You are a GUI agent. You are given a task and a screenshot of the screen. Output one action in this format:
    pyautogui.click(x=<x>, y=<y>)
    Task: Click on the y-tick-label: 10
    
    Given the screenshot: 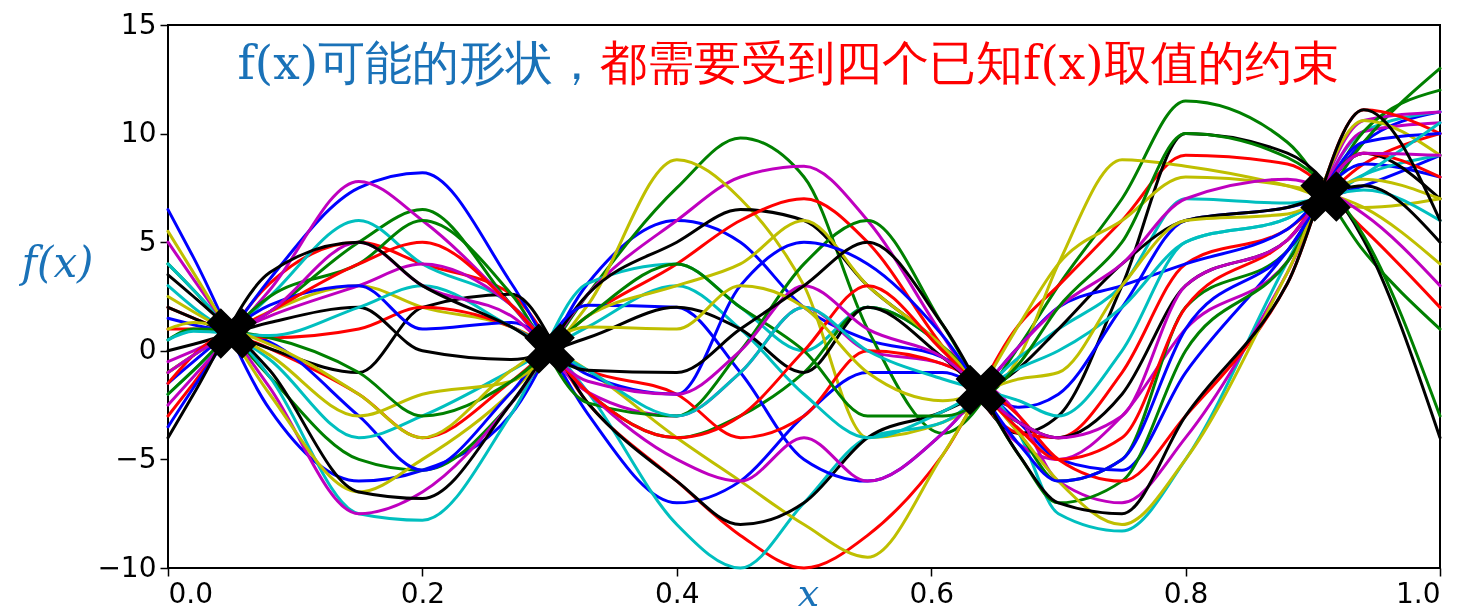 What is the action you would take?
    pyautogui.click(x=138, y=133)
    